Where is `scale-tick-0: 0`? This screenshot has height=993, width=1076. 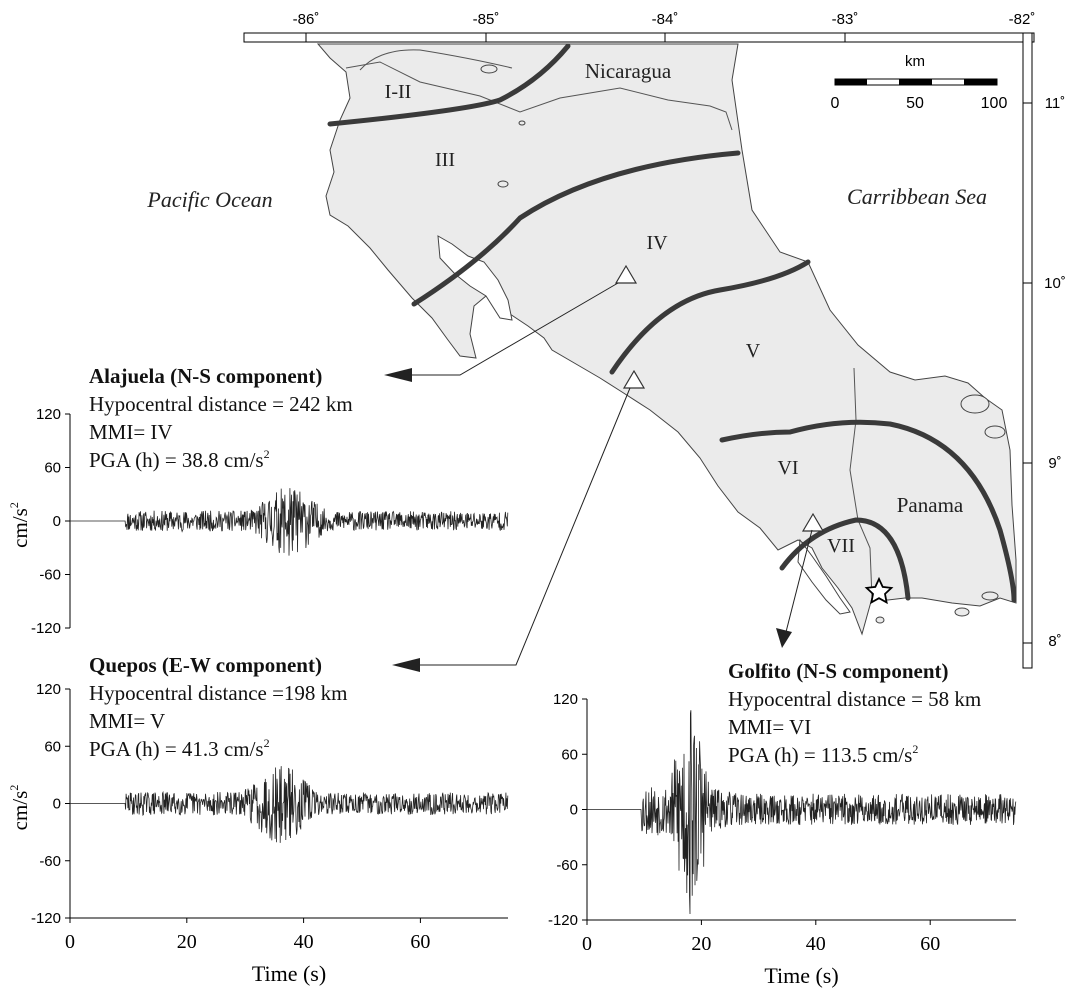 scale-tick-0: 0 is located at coordinates (835, 103).